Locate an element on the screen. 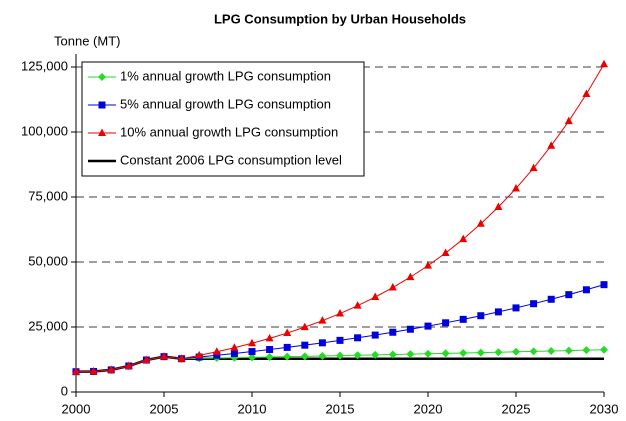  y-tick-label: 125,000 is located at coordinates (44, 65).